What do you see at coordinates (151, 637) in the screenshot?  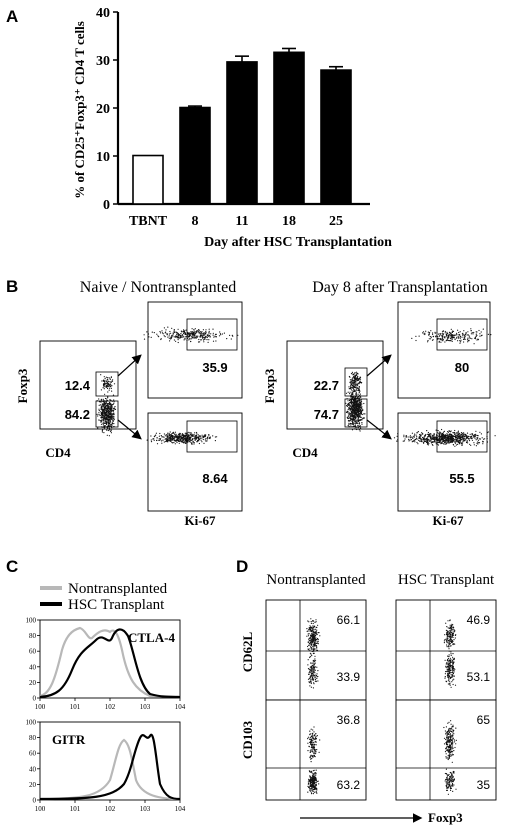 I see `histogram-marker-label: CTLA-4` at bounding box center [151, 637].